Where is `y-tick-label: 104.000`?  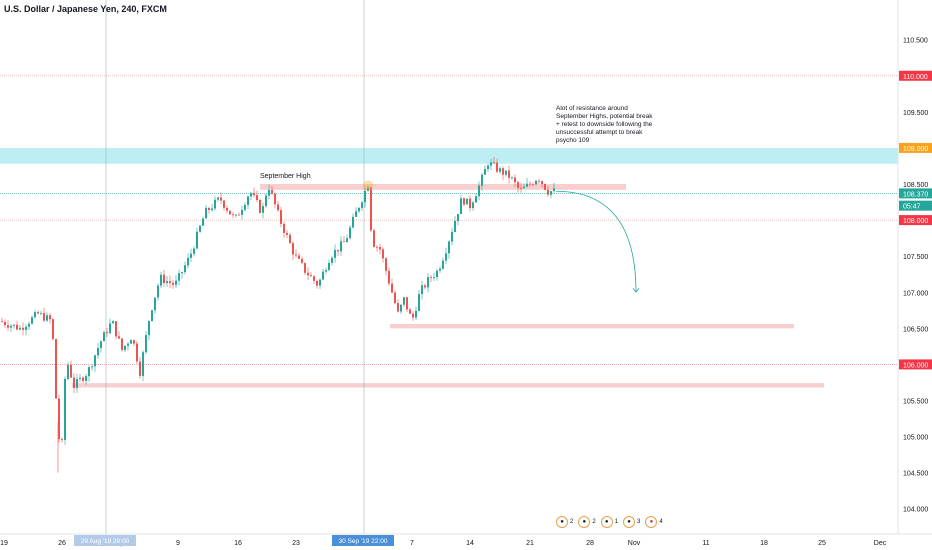
y-tick-label: 104.000 is located at coordinates (915, 510).